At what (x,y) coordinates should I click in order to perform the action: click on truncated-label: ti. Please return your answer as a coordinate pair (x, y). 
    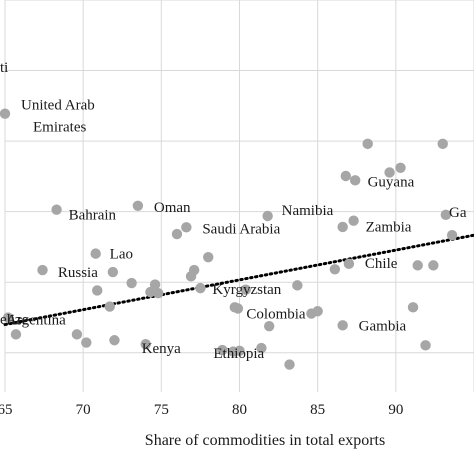
    Looking at the image, I should click on (4, 68).